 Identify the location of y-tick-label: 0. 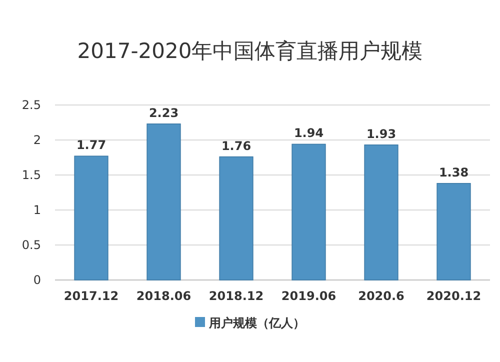
(37, 280).